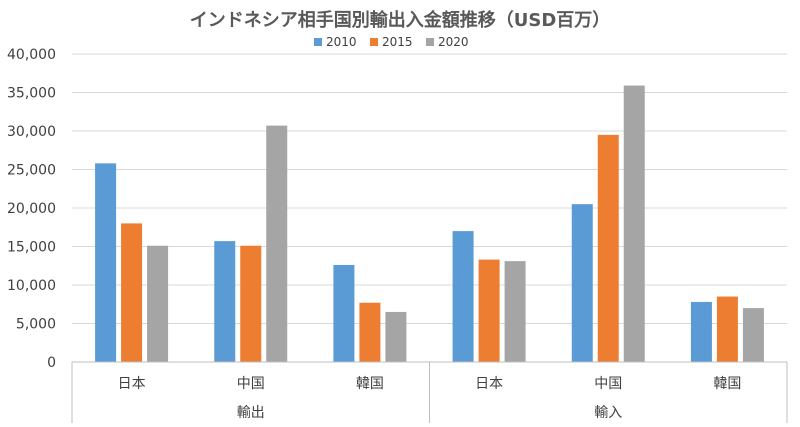 The width and height of the screenshot is (800, 427). What do you see at coordinates (31, 171) in the screenshot?
I see `y-tick-label: 25,000` at bounding box center [31, 171].